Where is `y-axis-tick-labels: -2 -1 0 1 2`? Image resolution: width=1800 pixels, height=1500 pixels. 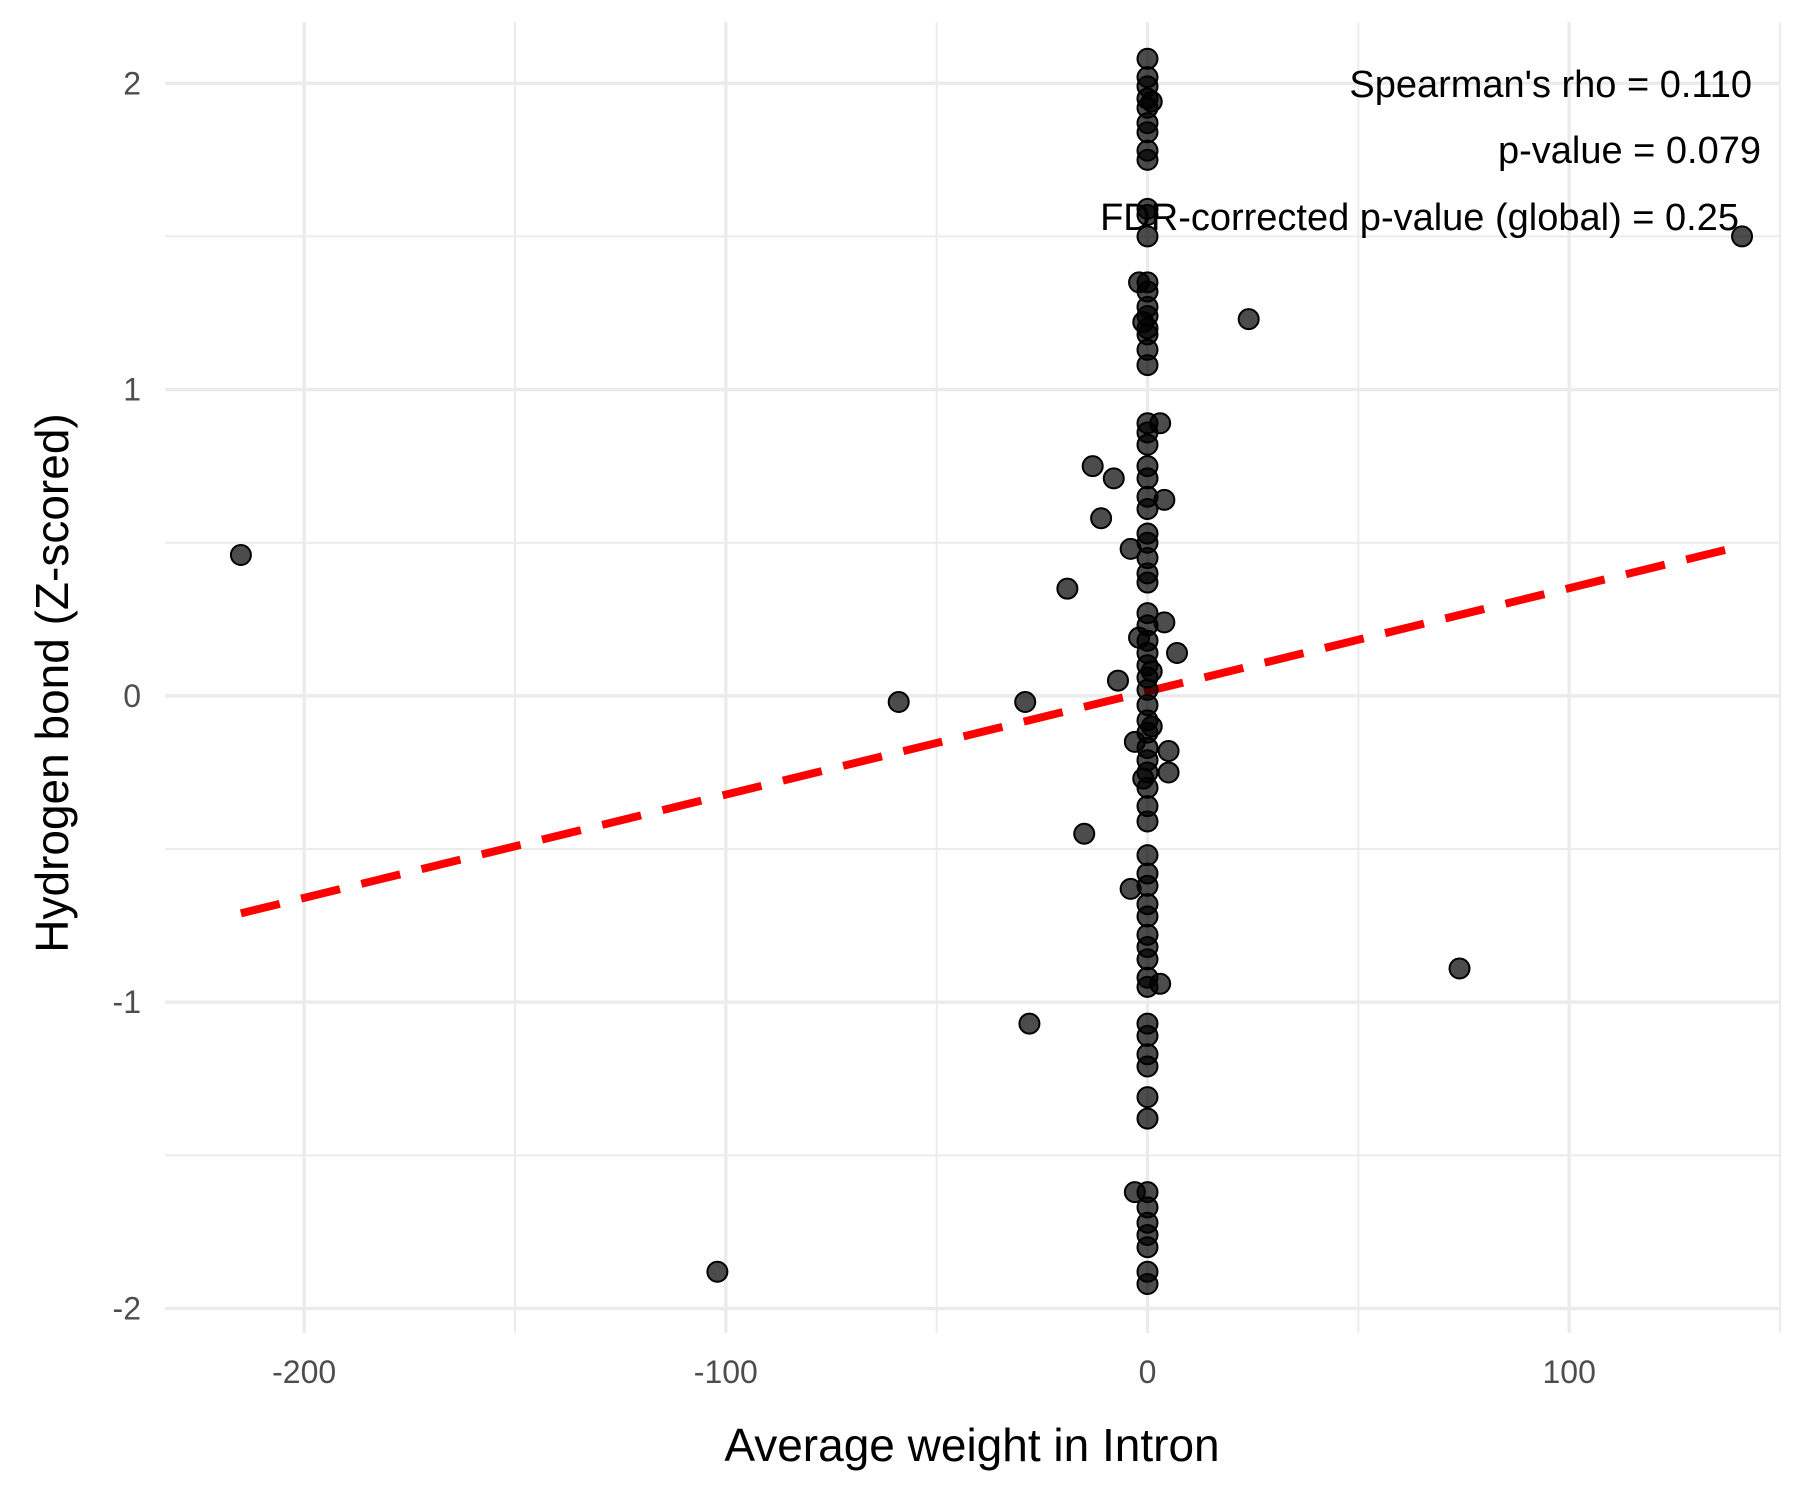
y-axis-tick-labels: -2 -1 0 1 2 is located at coordinates (127, 695).